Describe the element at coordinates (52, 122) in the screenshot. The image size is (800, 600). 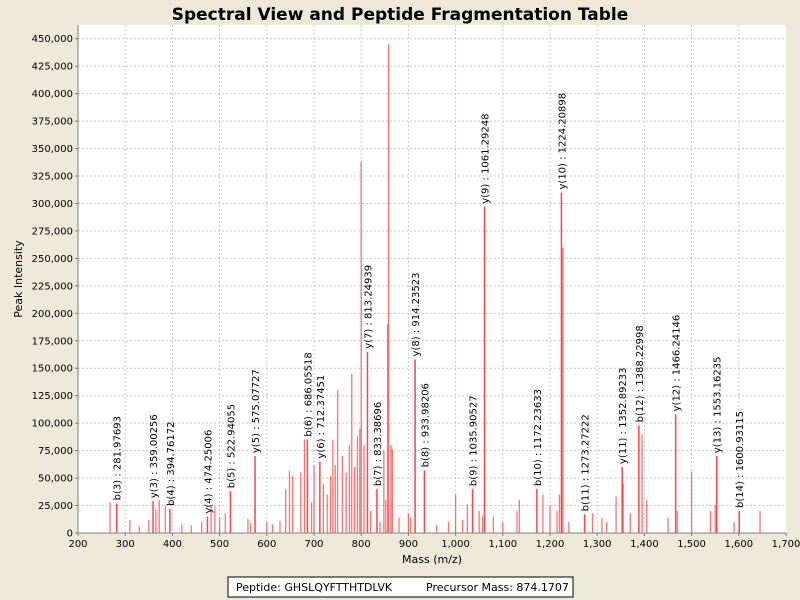
I see `y-tick-label: 375,000` at that location.